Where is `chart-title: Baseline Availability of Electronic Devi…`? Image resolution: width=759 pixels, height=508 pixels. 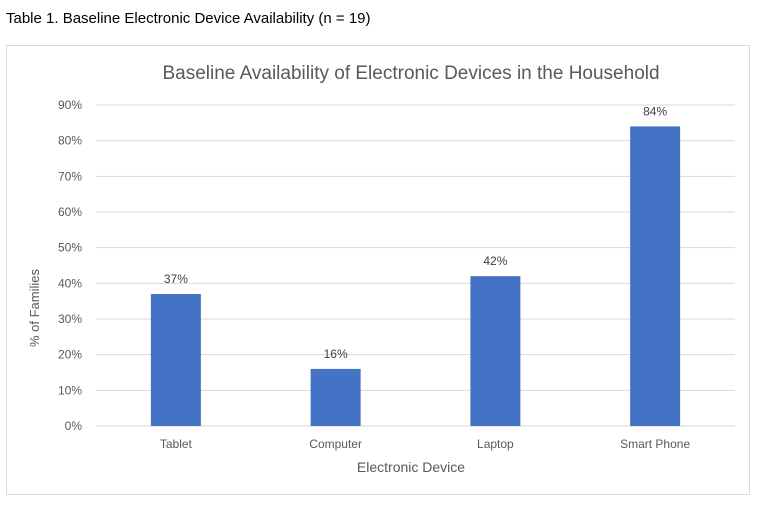 chart-title: Baseline Availability of Electronic Devi… is located at coordinates (410, 73).